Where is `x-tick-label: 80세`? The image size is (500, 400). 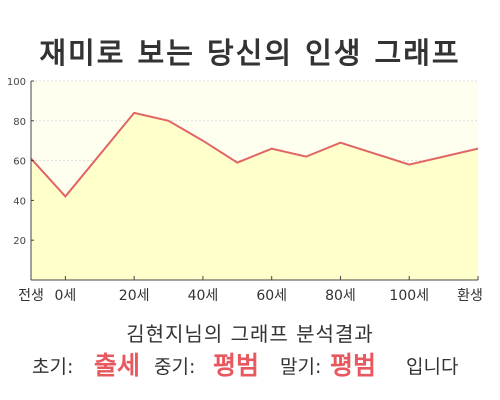
x-tick-label: 80세 is located at coordinates (340, 296).